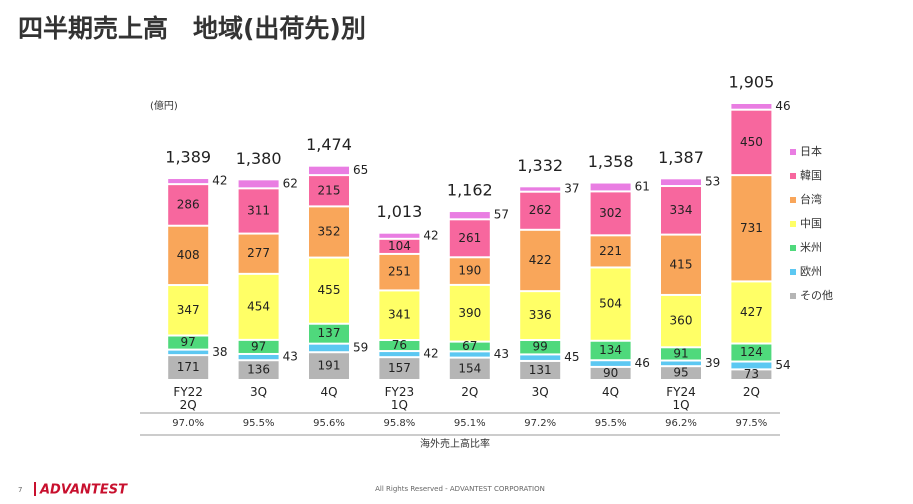 The height and width of the screenshot is (504, 913). Describe the element at coordinates (811, 199) in the screenshot. I see `legend-label: 台湾` at that location.